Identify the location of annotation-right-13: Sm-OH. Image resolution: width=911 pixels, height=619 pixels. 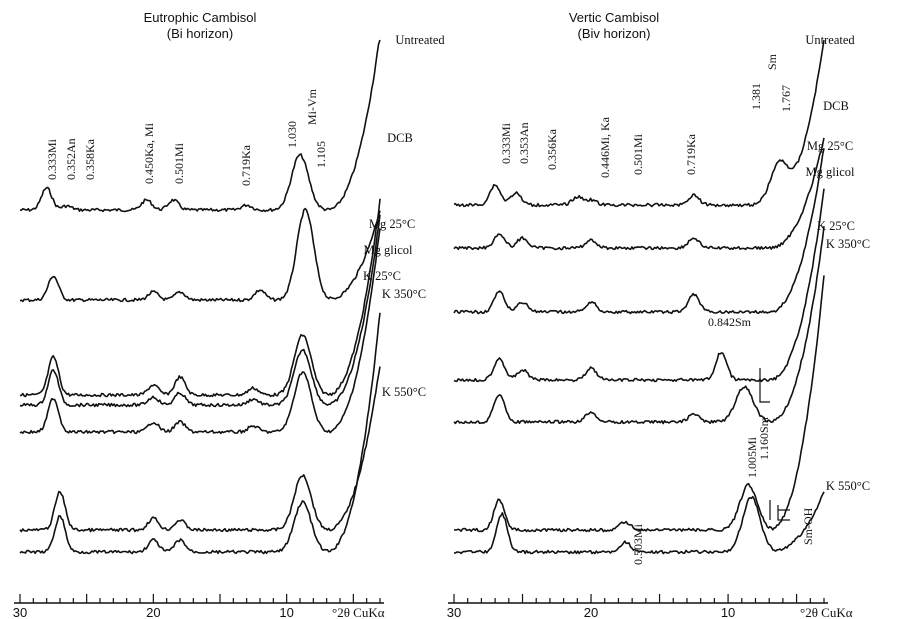
(808, 526).